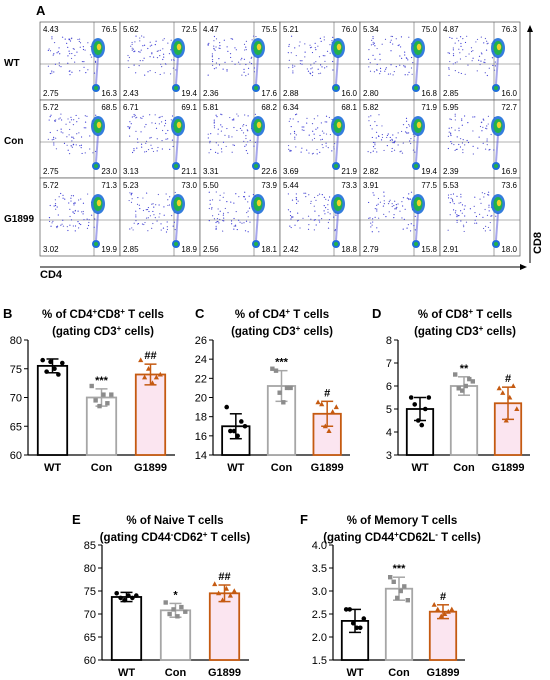 The image size is (550, 680). I want to click on y-tick-label: 14, so click(201, 456).